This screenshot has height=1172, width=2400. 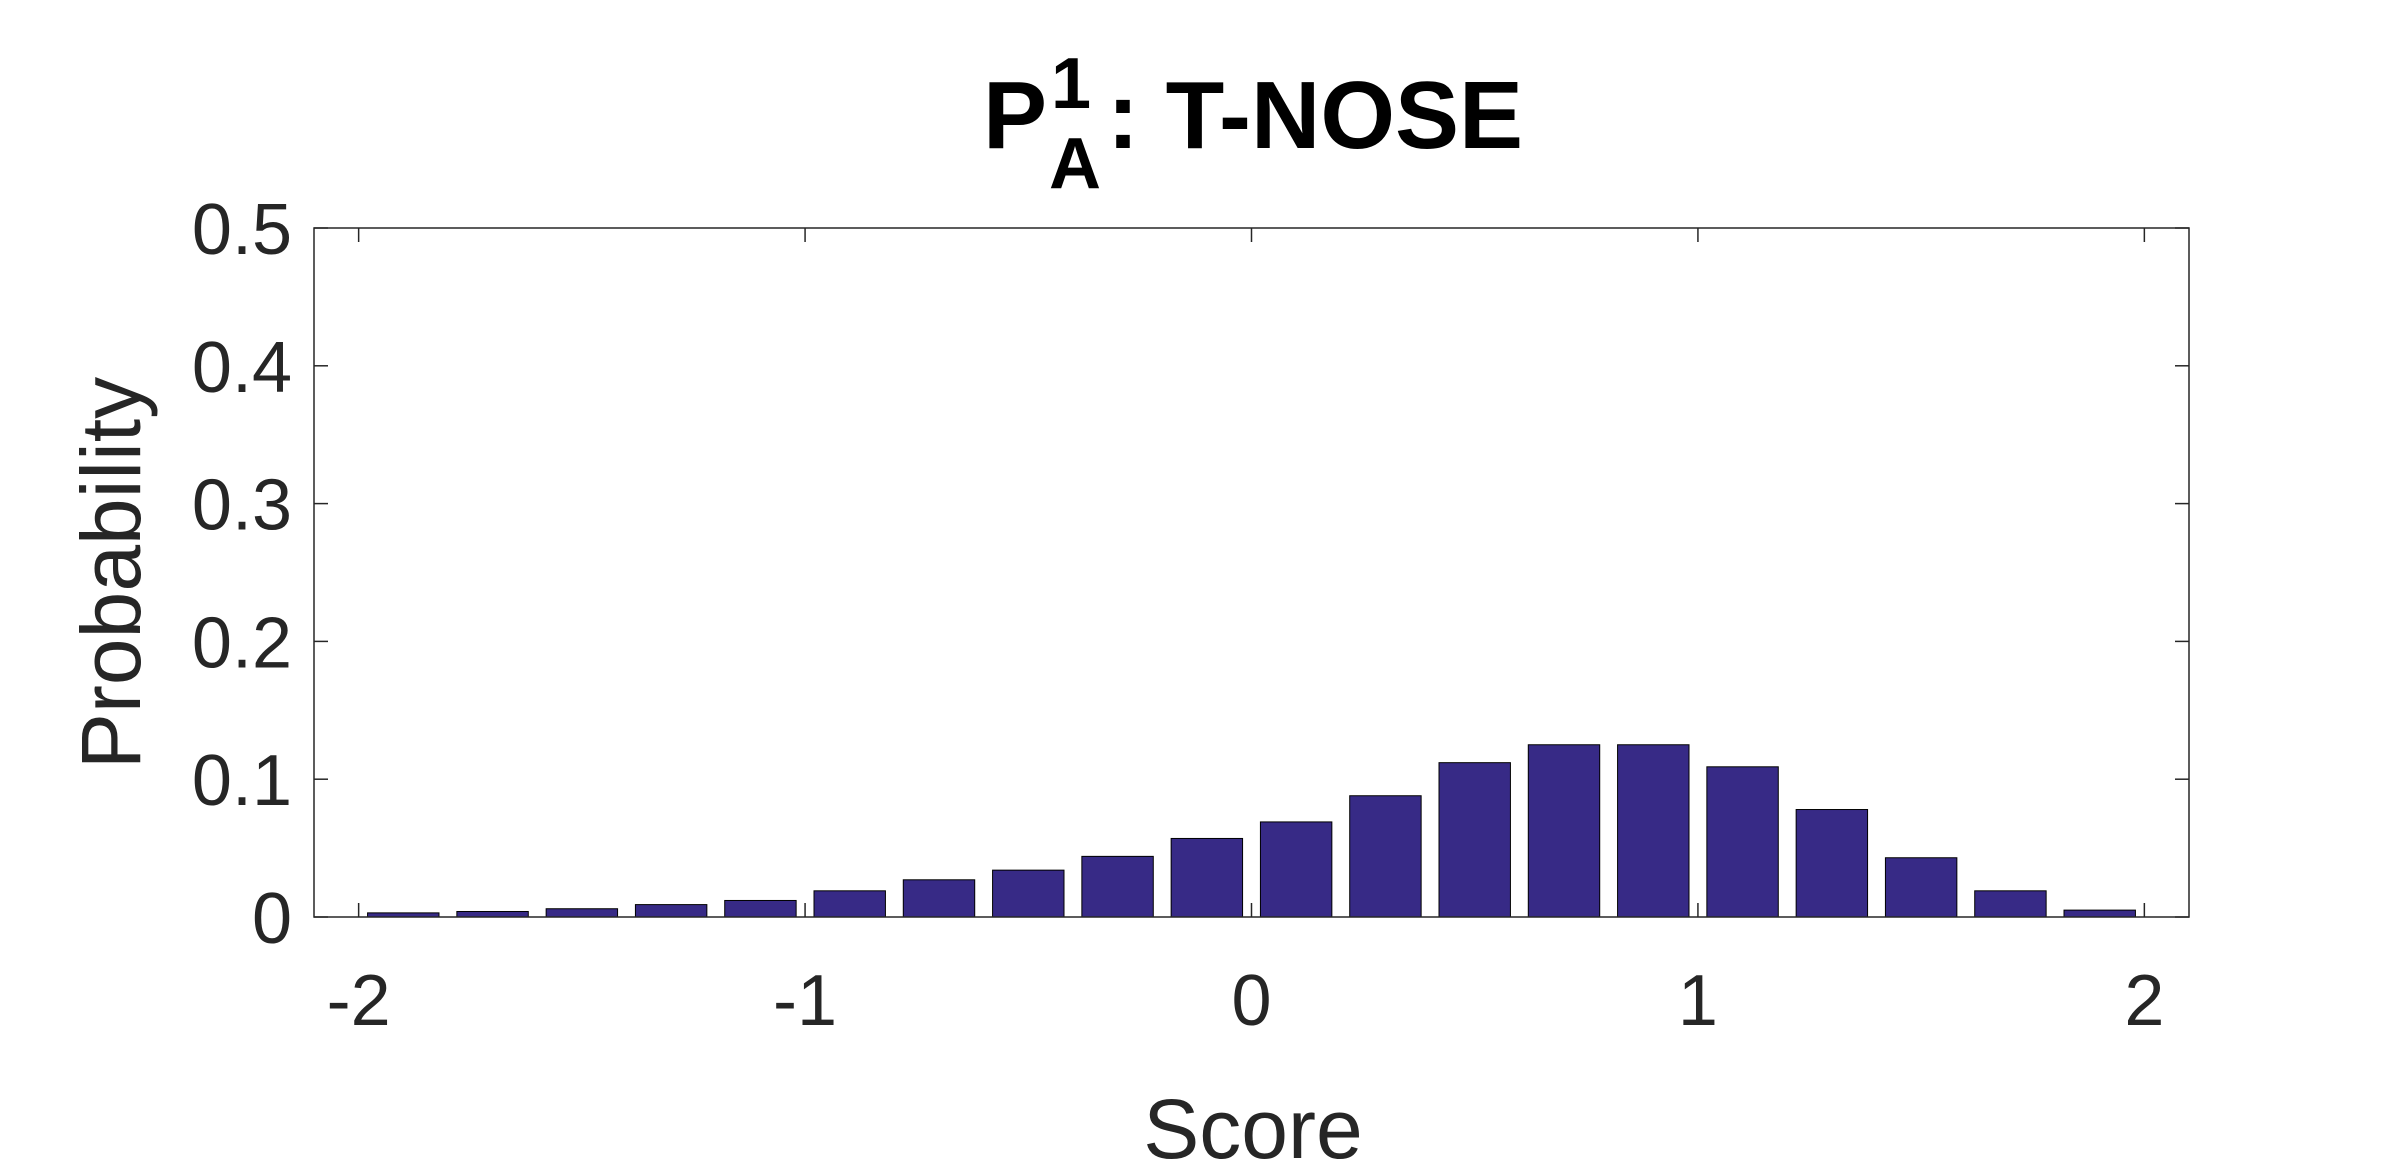 I want to click on x-tick-label: 1, so click(x=1698, y=1001).